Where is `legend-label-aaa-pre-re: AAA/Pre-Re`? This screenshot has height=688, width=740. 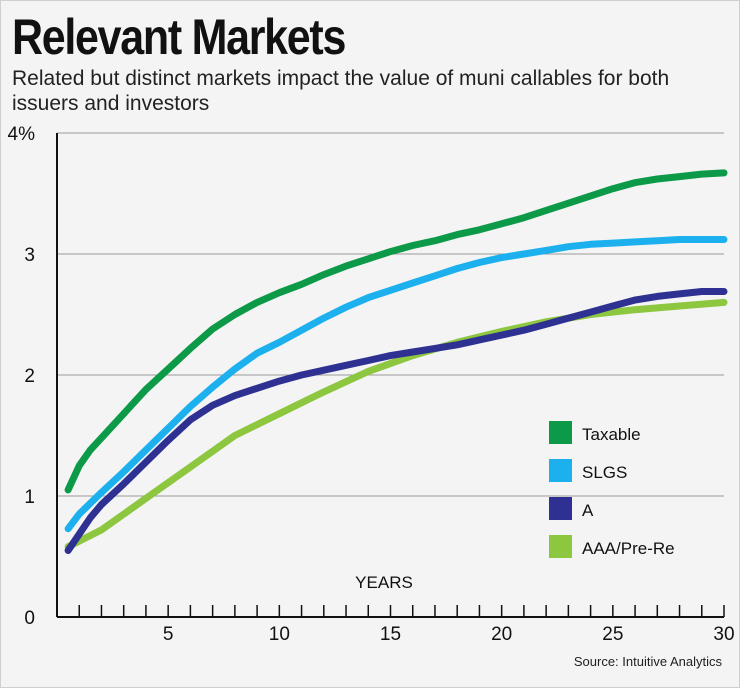 legend-label-aaa-pre-re: AAA/Pre-Re is located at coordinates (628, 548).